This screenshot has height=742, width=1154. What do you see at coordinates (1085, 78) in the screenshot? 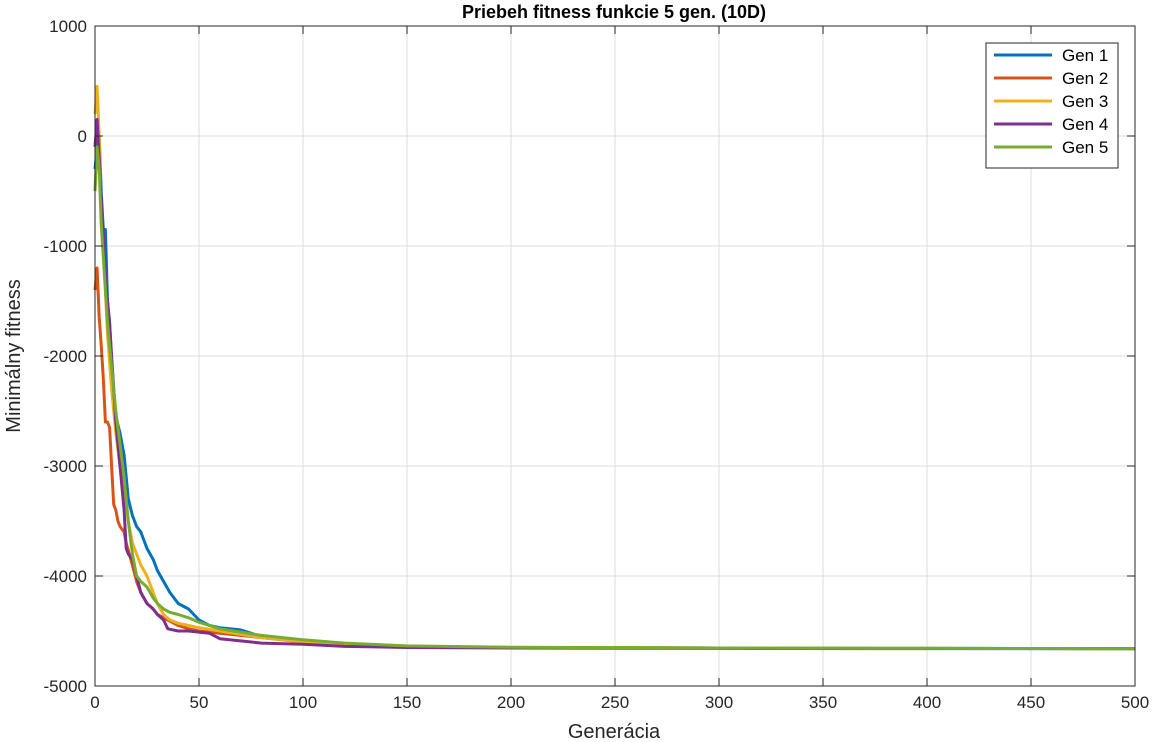
I see `legend-label: Gen 2` at bounding box center [1085, 78].